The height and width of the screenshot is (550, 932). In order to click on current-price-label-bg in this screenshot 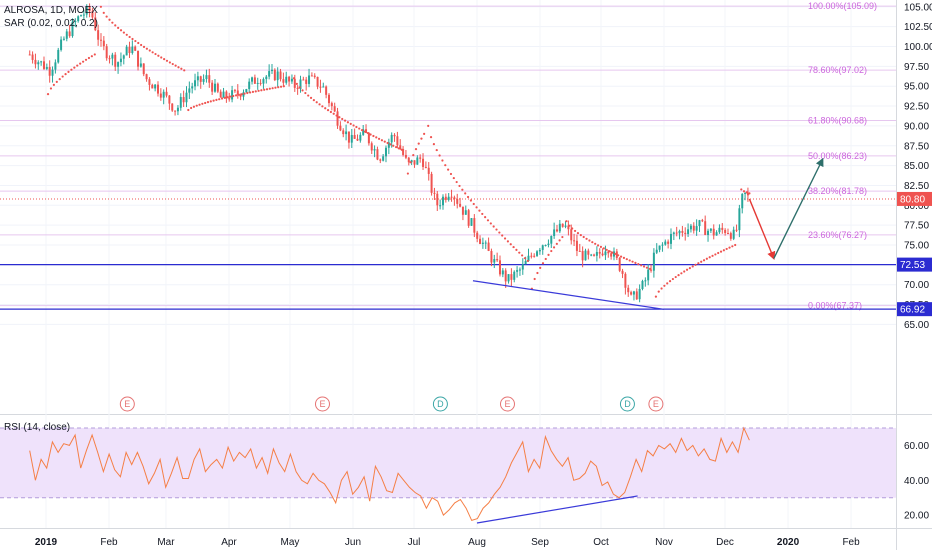, I will do `click(914, 198)`.